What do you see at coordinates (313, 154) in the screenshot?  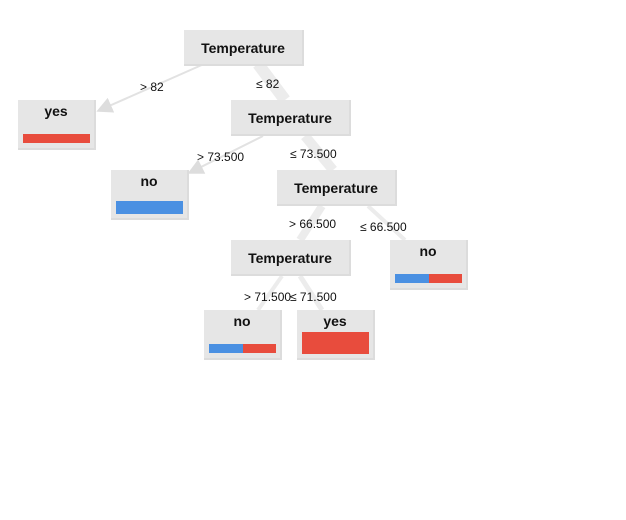 I see `edge-label-n1-le: ≤ 73.500` at bounding box center [313, 154].